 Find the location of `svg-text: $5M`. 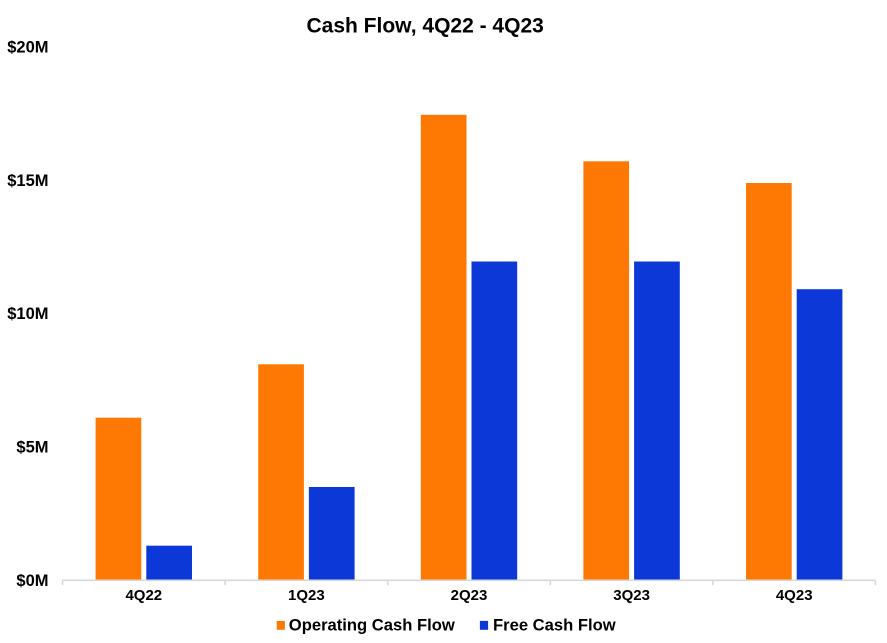

svg-text: $5M is located at coordinates (32, 448).